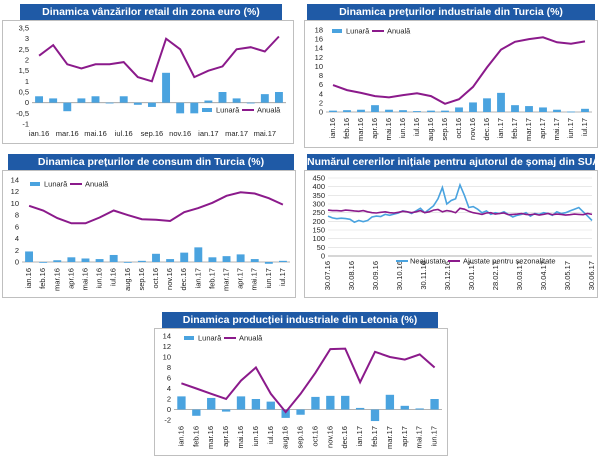 The height and width of the screenshot is (458, 600). Describe the element at coordinates (208, 133) in the screenshot. I see `x-tick-label: ian.17` at that location.